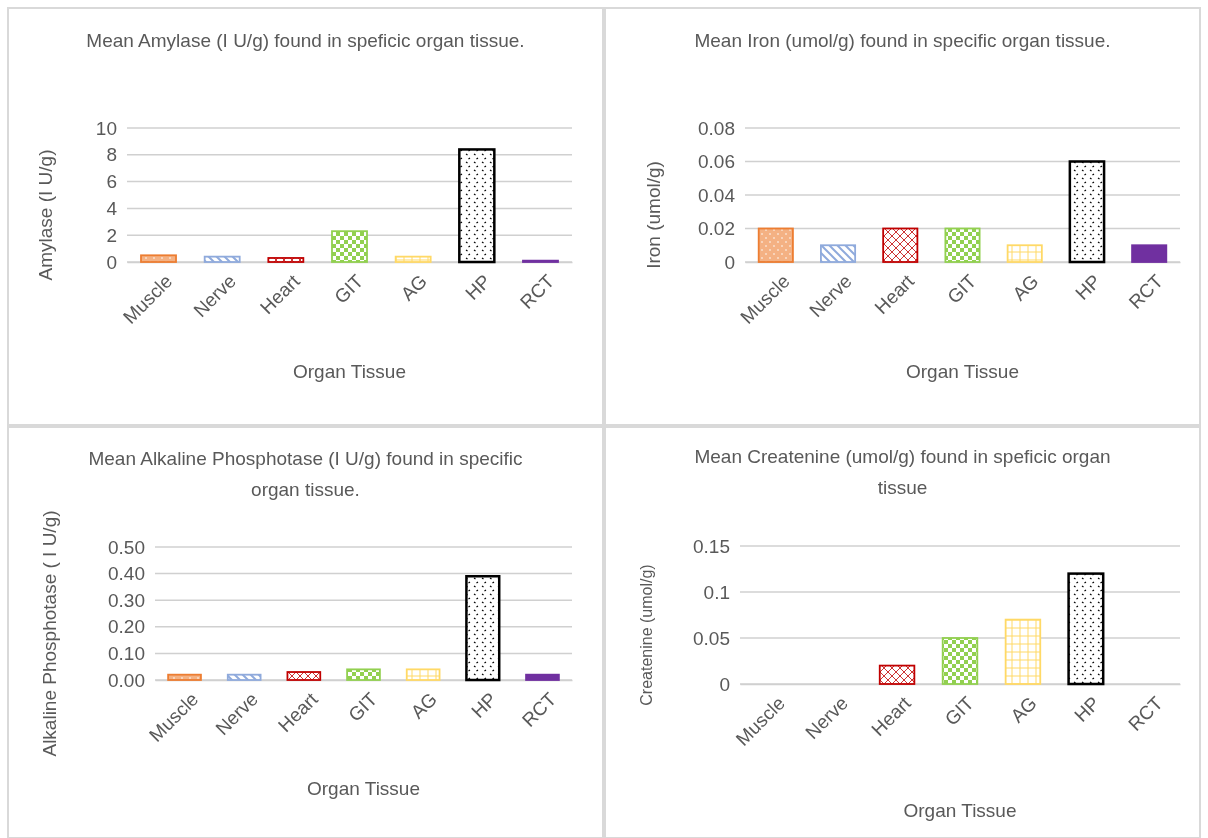 The width and height of the screenshot is (1208, 838). What do you see at coordinates (902, 40) in the screenshot?
I see `chart-title: Mean Iron (umol/g) found in specific organ tissue.` at bounding box center [902, 40].